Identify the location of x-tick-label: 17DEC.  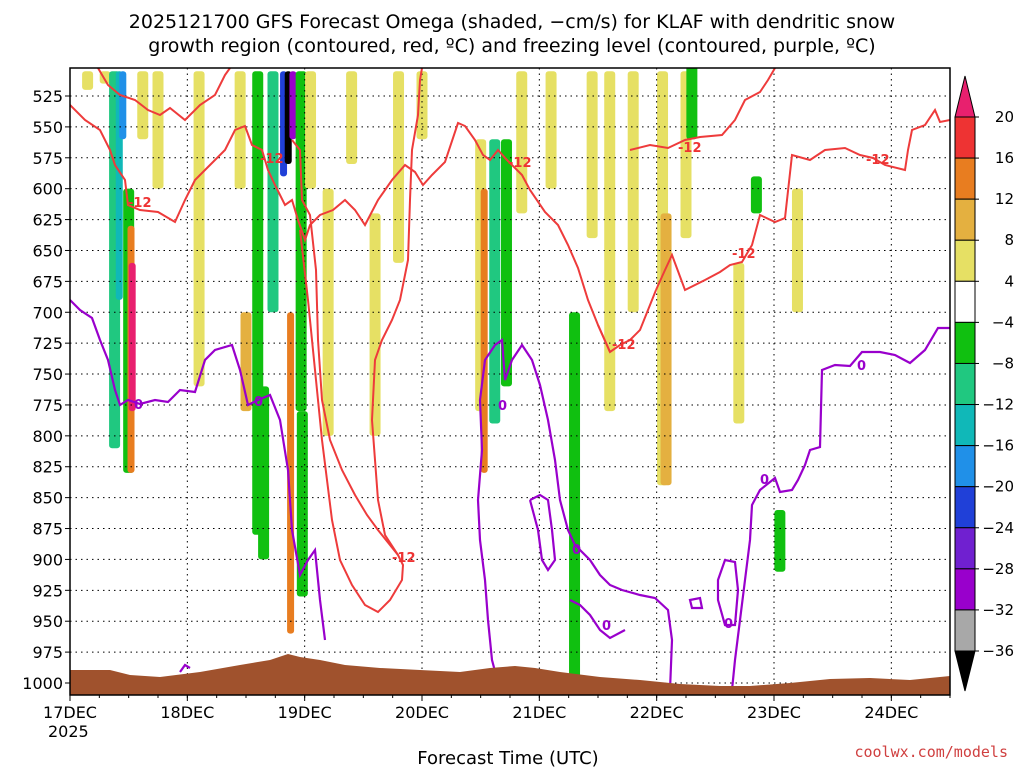
(70, 712).